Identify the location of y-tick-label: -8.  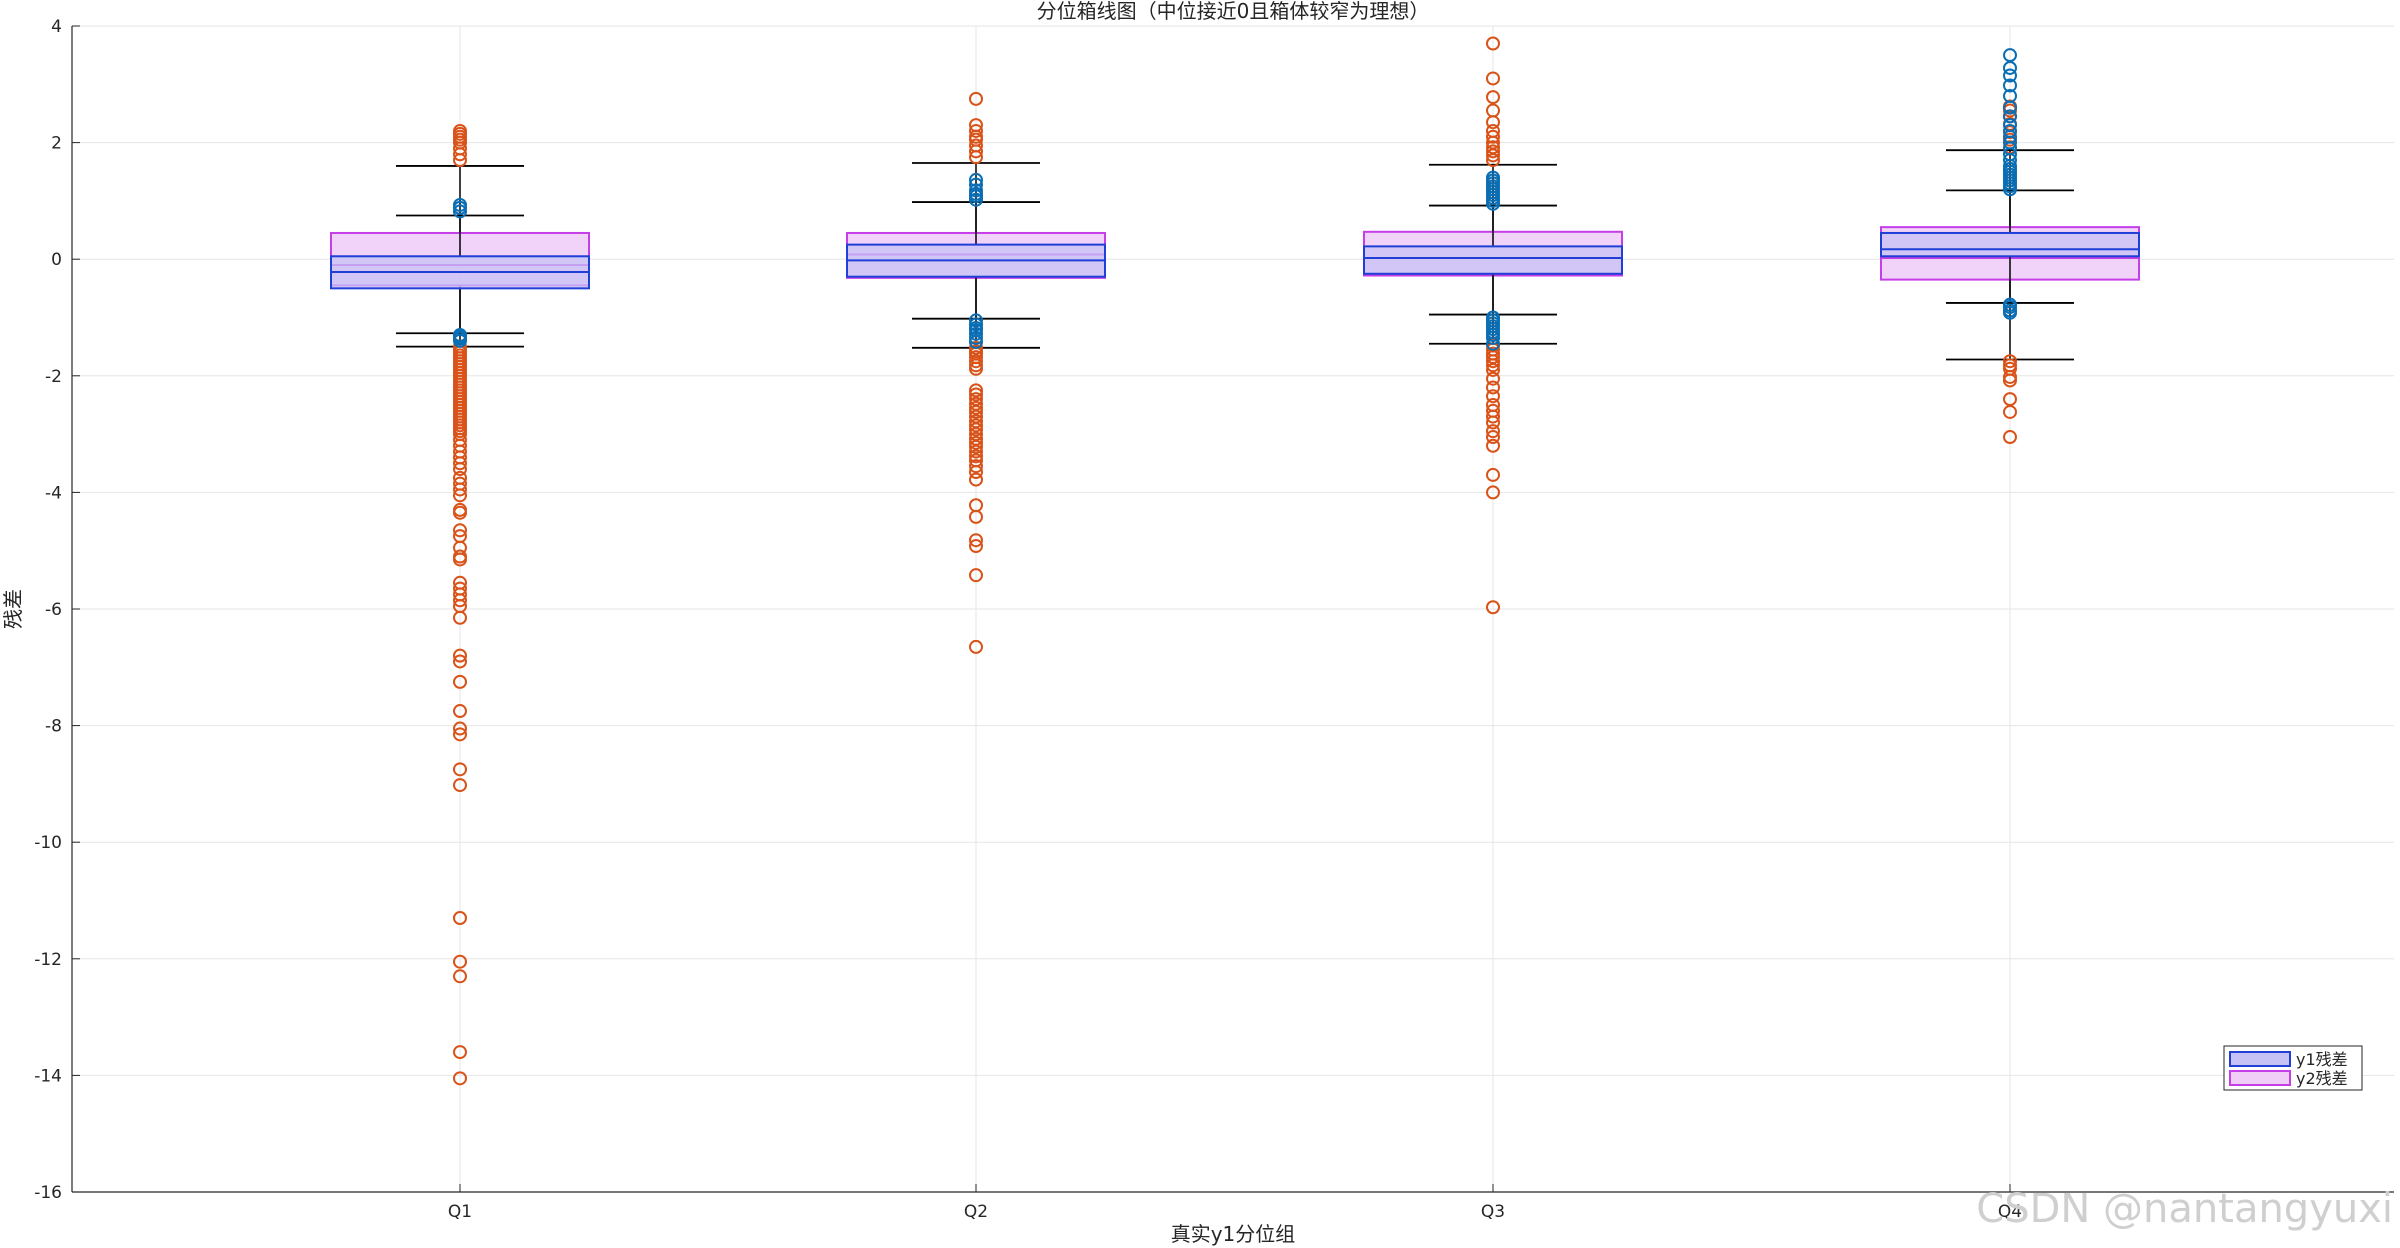
(53, 727).